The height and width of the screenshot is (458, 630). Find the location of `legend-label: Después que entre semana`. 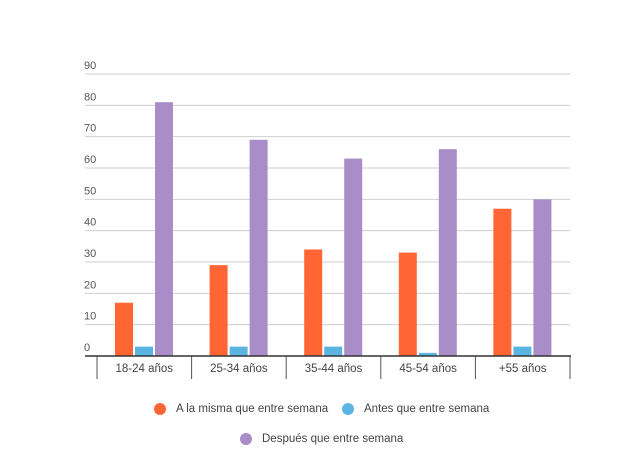

legend-label: Después que entre semana is located at coordinates (333, 439).